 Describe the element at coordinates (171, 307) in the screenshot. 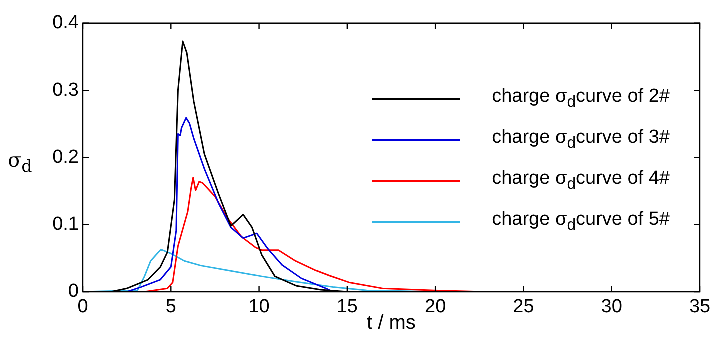

I see `x-tick-label: 5` at that location.